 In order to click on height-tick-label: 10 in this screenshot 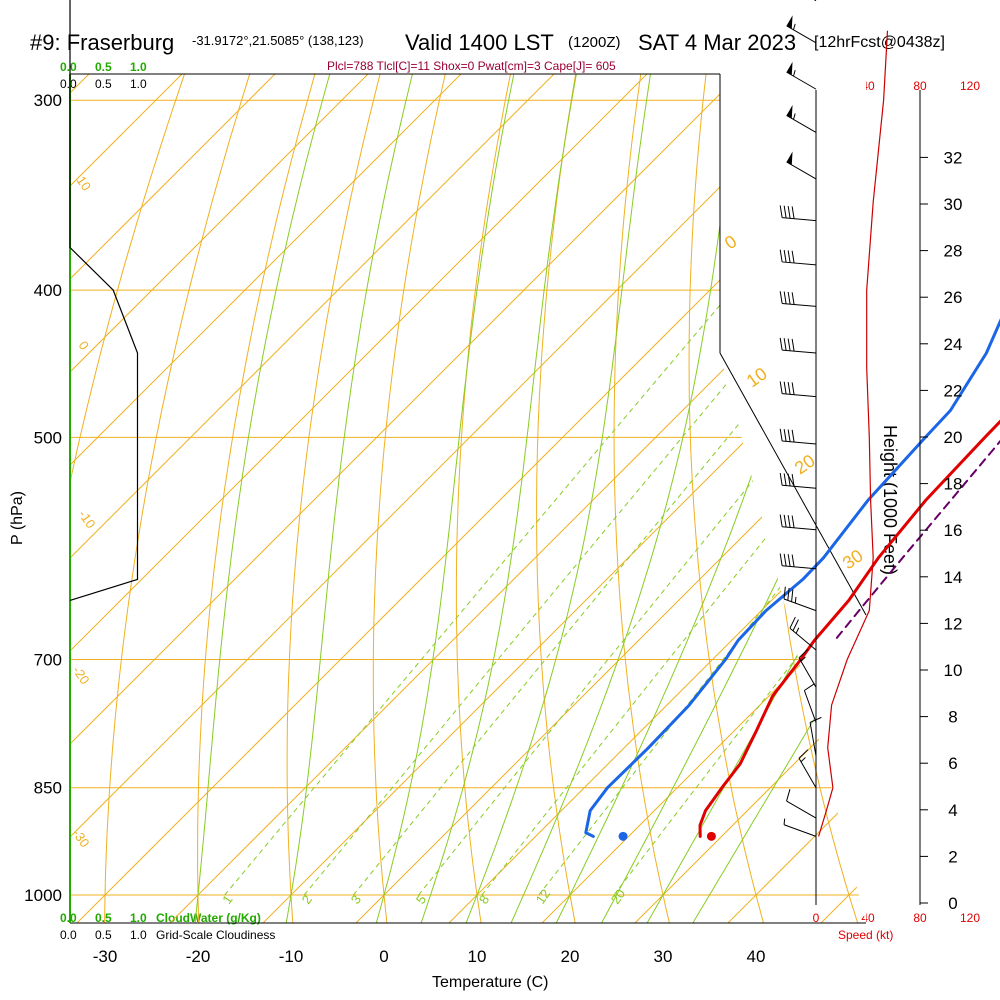, I will do `click(953, 670)`.